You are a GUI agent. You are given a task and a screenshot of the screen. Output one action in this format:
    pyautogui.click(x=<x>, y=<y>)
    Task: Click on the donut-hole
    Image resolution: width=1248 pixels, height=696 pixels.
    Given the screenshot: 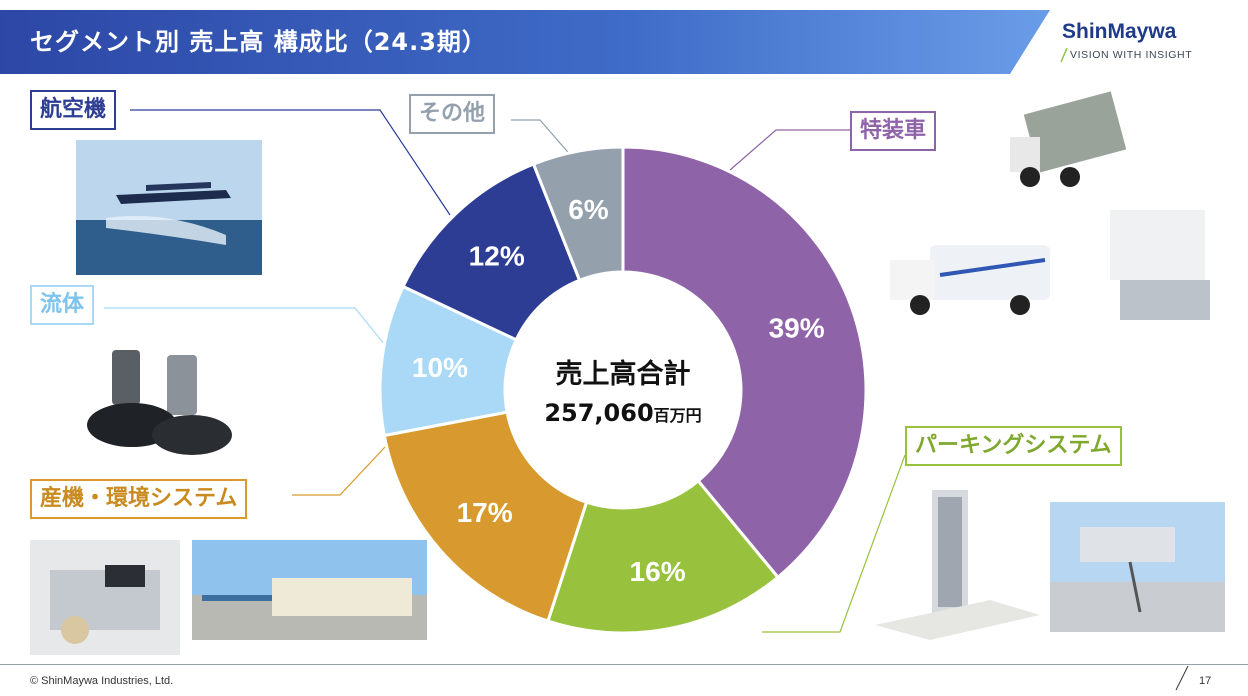 What is the action you would take?
    pyautogui.click(x=623, y=390)
    